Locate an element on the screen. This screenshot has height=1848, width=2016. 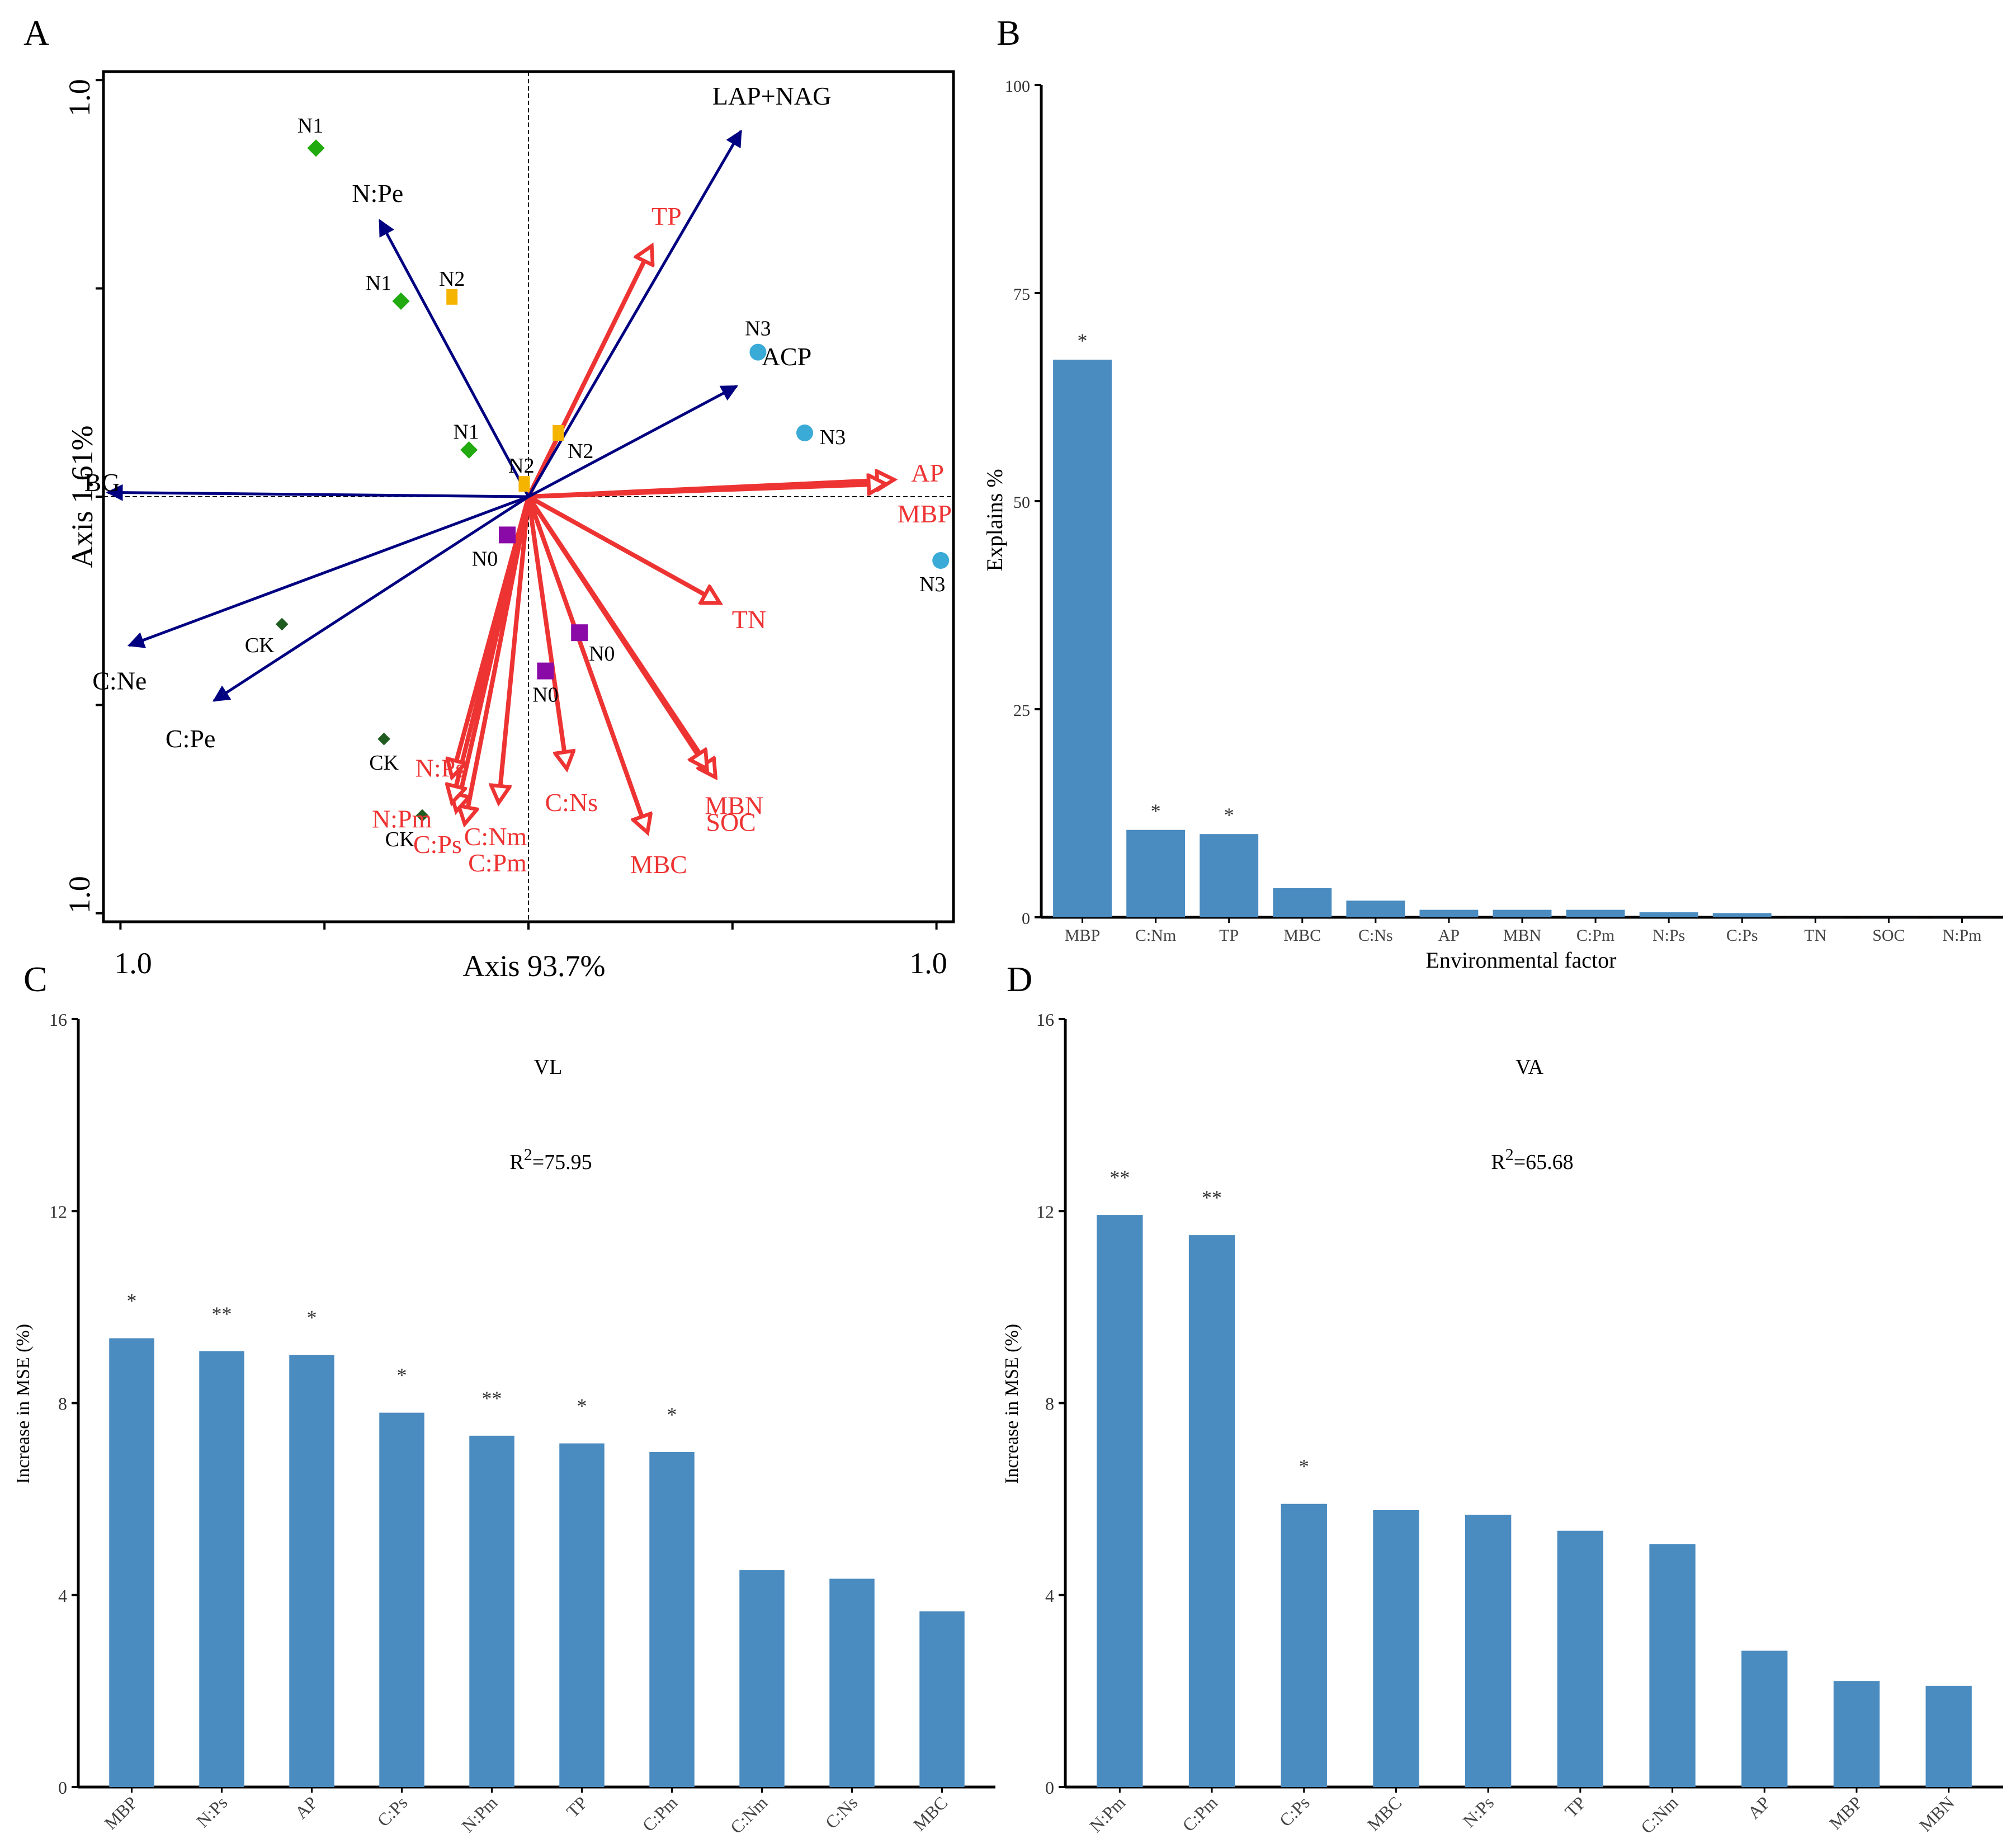
c-bar-ap is located at coordinates (311, 1571).